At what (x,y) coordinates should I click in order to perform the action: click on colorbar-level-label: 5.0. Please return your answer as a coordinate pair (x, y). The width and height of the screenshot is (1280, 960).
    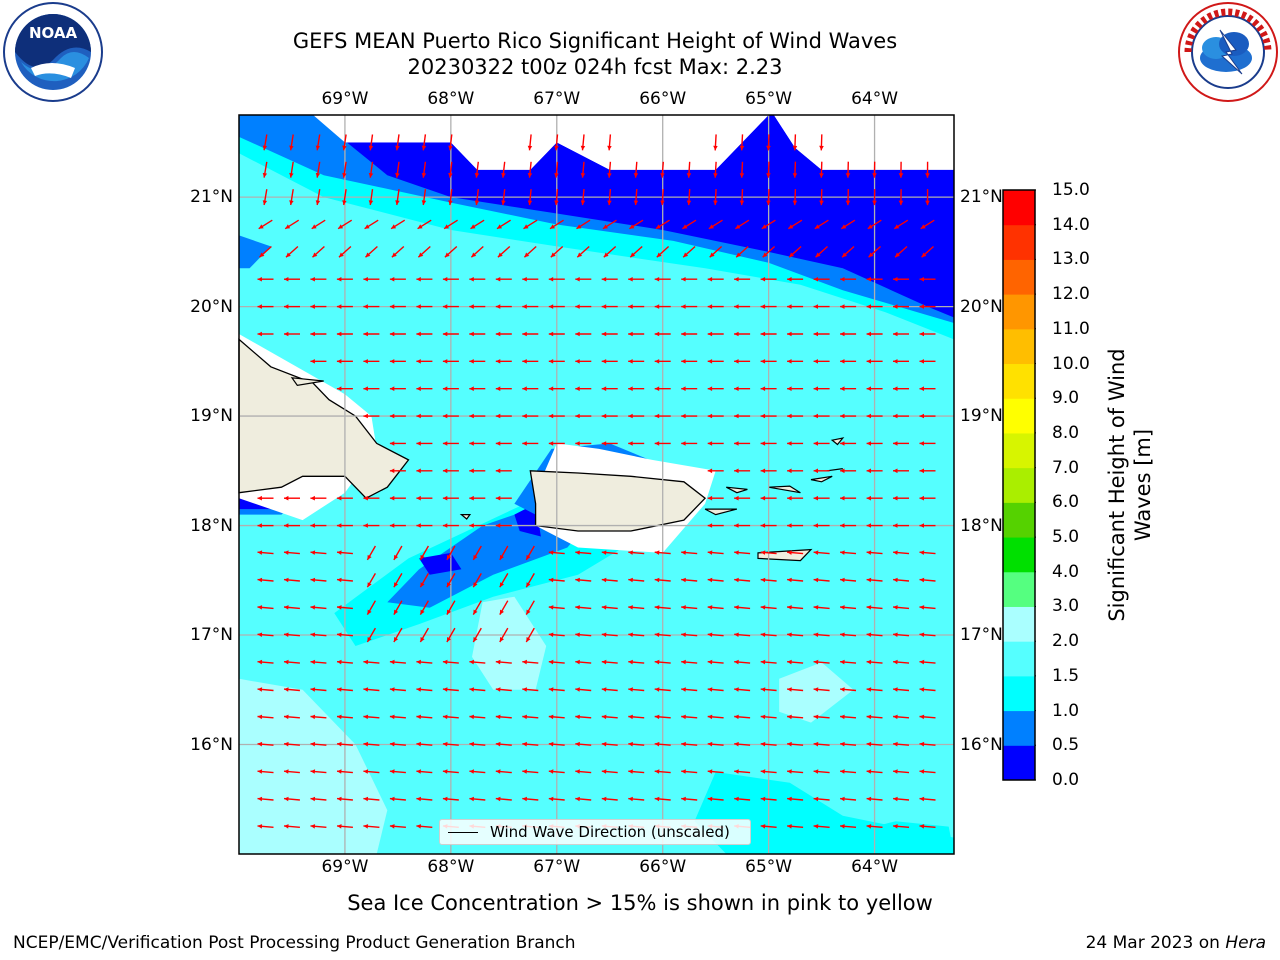
    Looking at the image, I should click on (1066, 537).